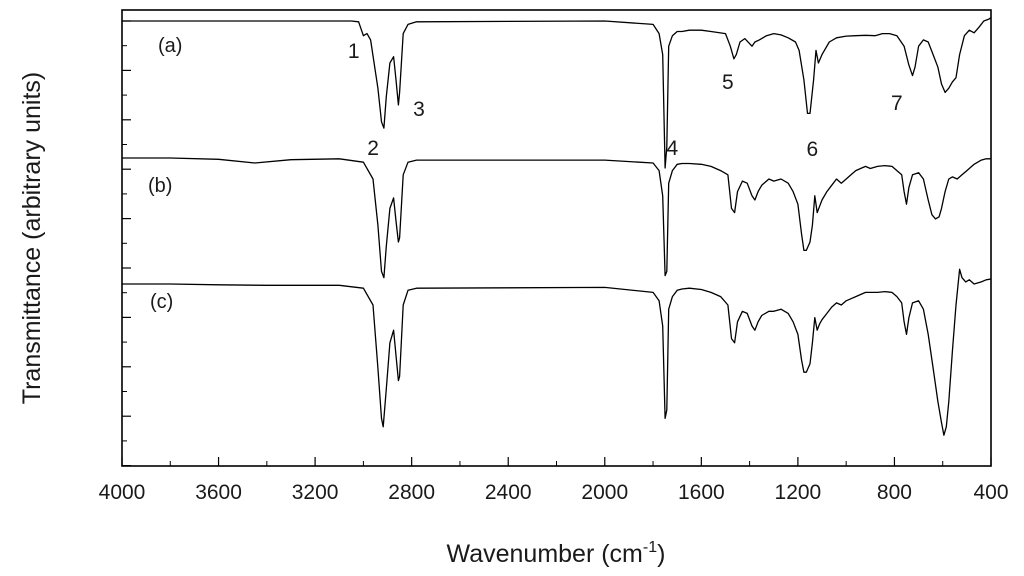 The height and width of the screenshot is (576, 1024). Describe the element at coordinates (625, 100) in the screenshot. I see `peak-labels: 1 2 3 4 5 6 7` at that location.